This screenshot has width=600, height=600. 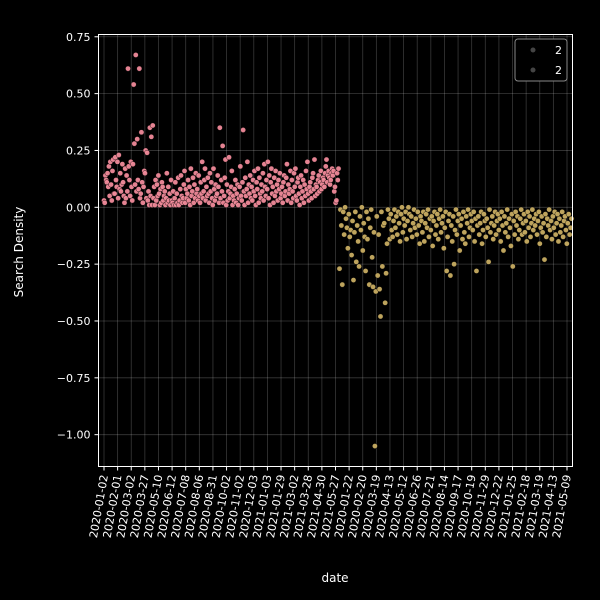 What do you see at coordinates (78, 150) in the screenshot?
I see `y-tick-label: 0.25` at bounding box center [78, 150].